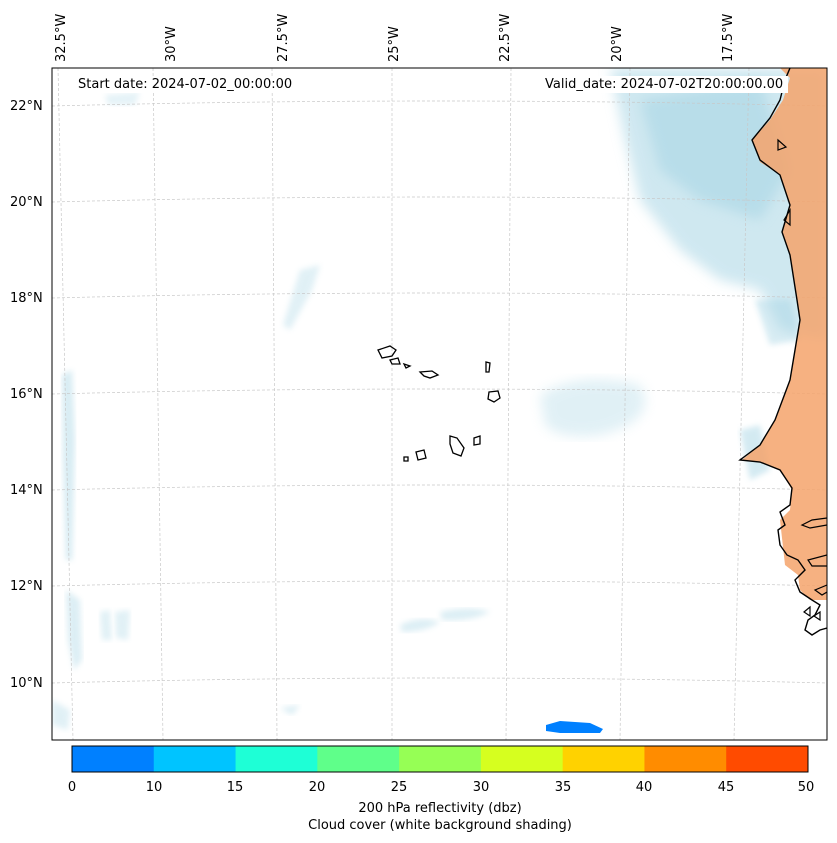 The height and width of the screenshot is (843, 837). What do you see at coordinates (399, 787) in the screenshot?
I see `colorbar-tick: 25` at bounding box center [399, 787].